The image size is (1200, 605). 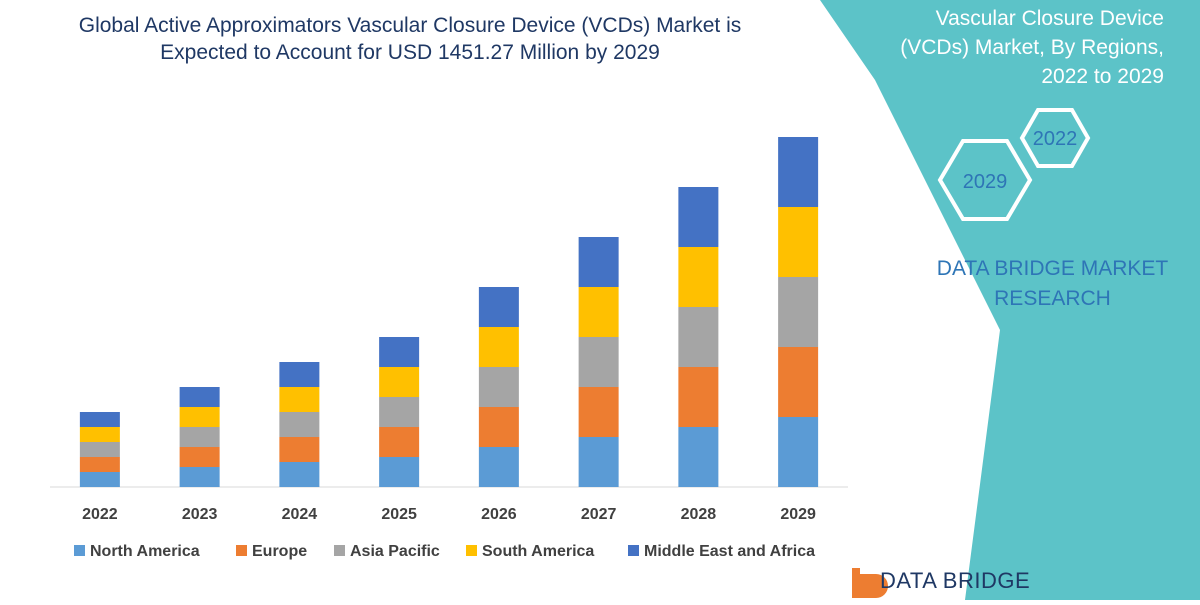 What do you see at coordinates (870, 583) in the screenshot?
I see `logo-icon` at bounding box center [870, 583].